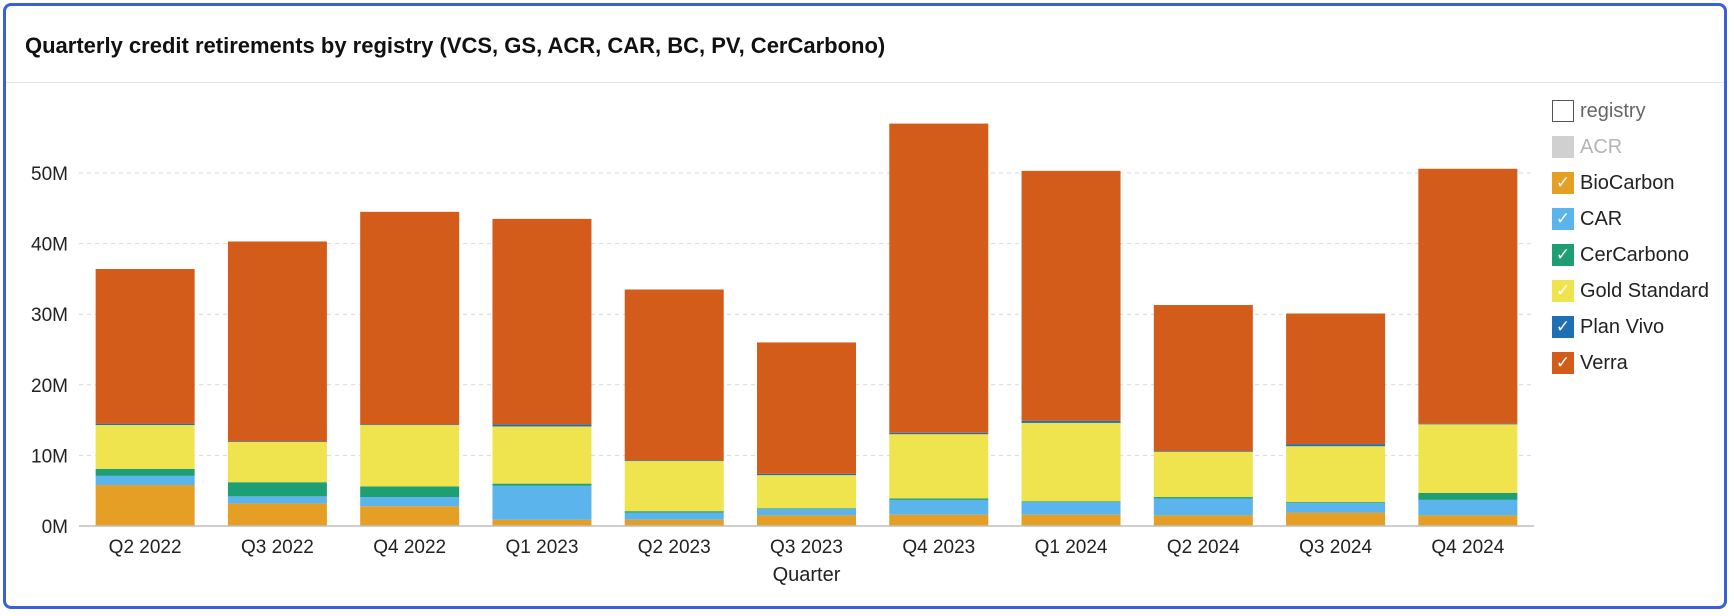  Describe the element at coordinates (49, 386) in the screenshot. I see `y-tick-label: 20M` at that location.